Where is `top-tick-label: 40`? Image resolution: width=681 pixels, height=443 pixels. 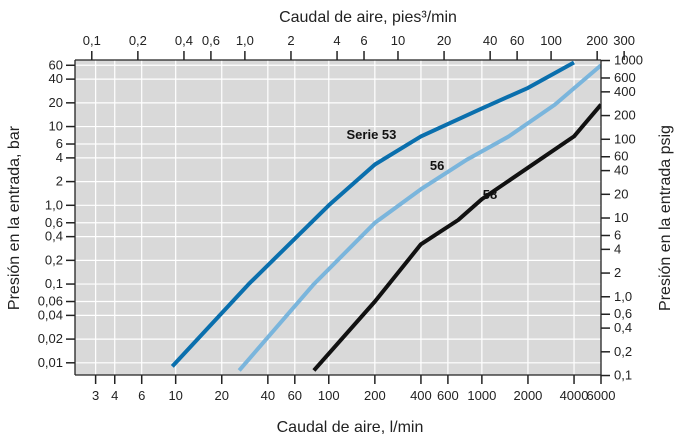
top-tick-label: 40 is located at coordinates (490, 40).